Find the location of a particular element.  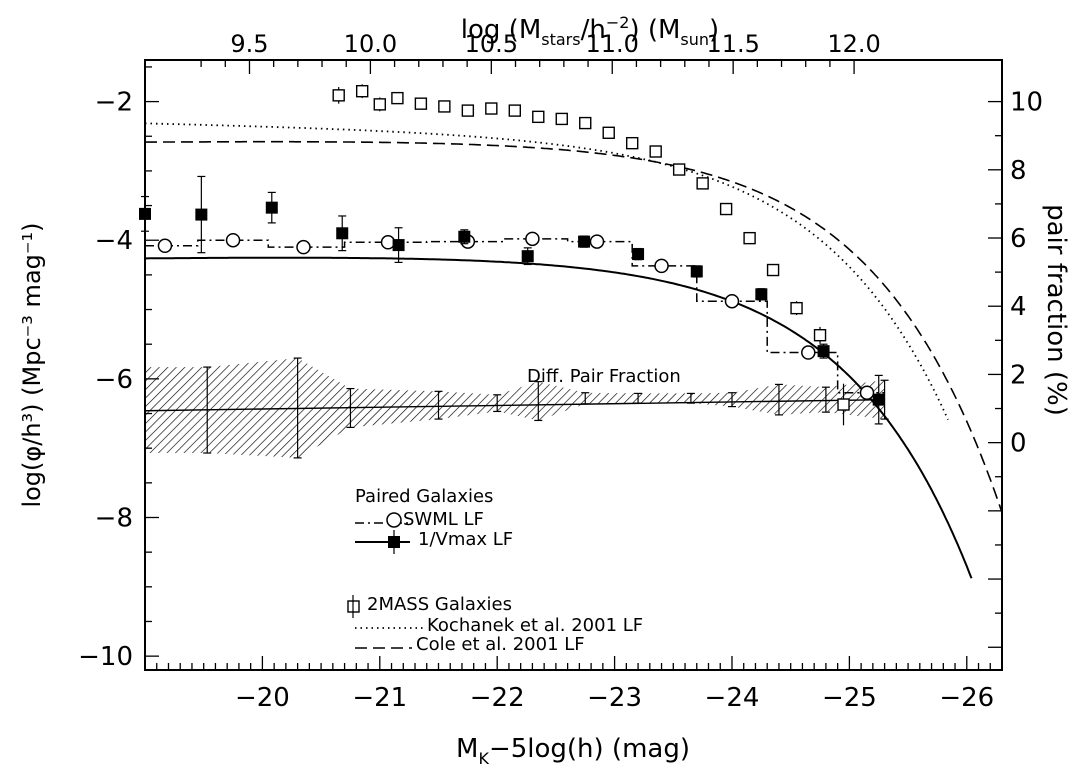

legend-kochanek-label: Kochanek et al. 2001 LF is located at coordinates (535, 625).